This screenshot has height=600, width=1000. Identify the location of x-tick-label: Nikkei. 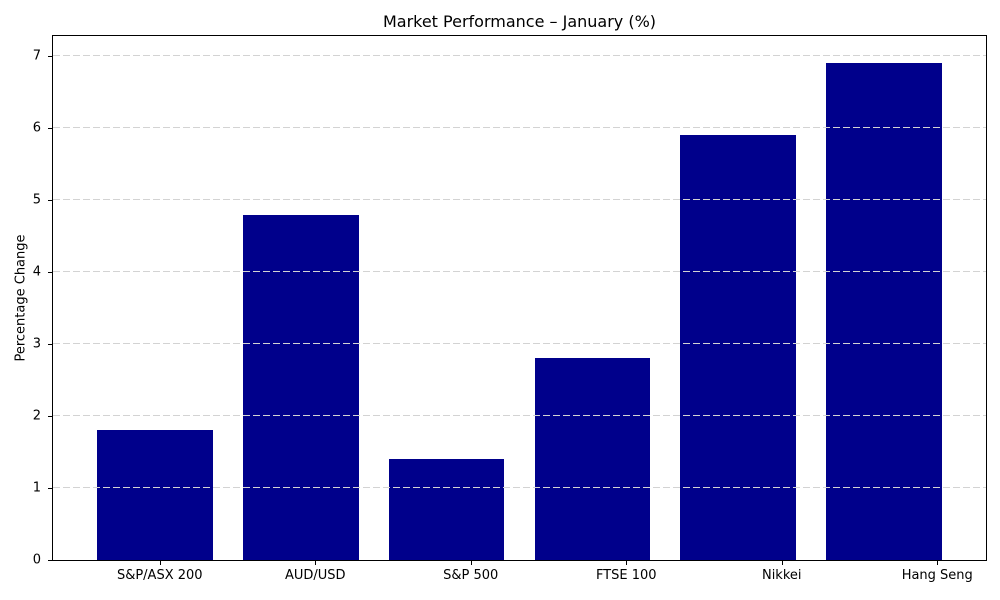
(781, 575).